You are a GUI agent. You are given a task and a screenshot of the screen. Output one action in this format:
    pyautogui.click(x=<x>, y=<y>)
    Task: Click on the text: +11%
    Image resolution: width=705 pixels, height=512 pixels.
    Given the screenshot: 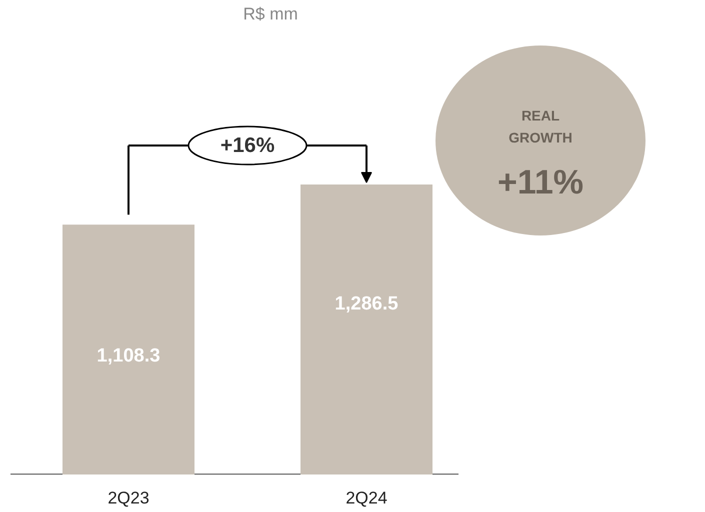 What is the action you would take?
    pyautogui.click(x=540, y=183)
    